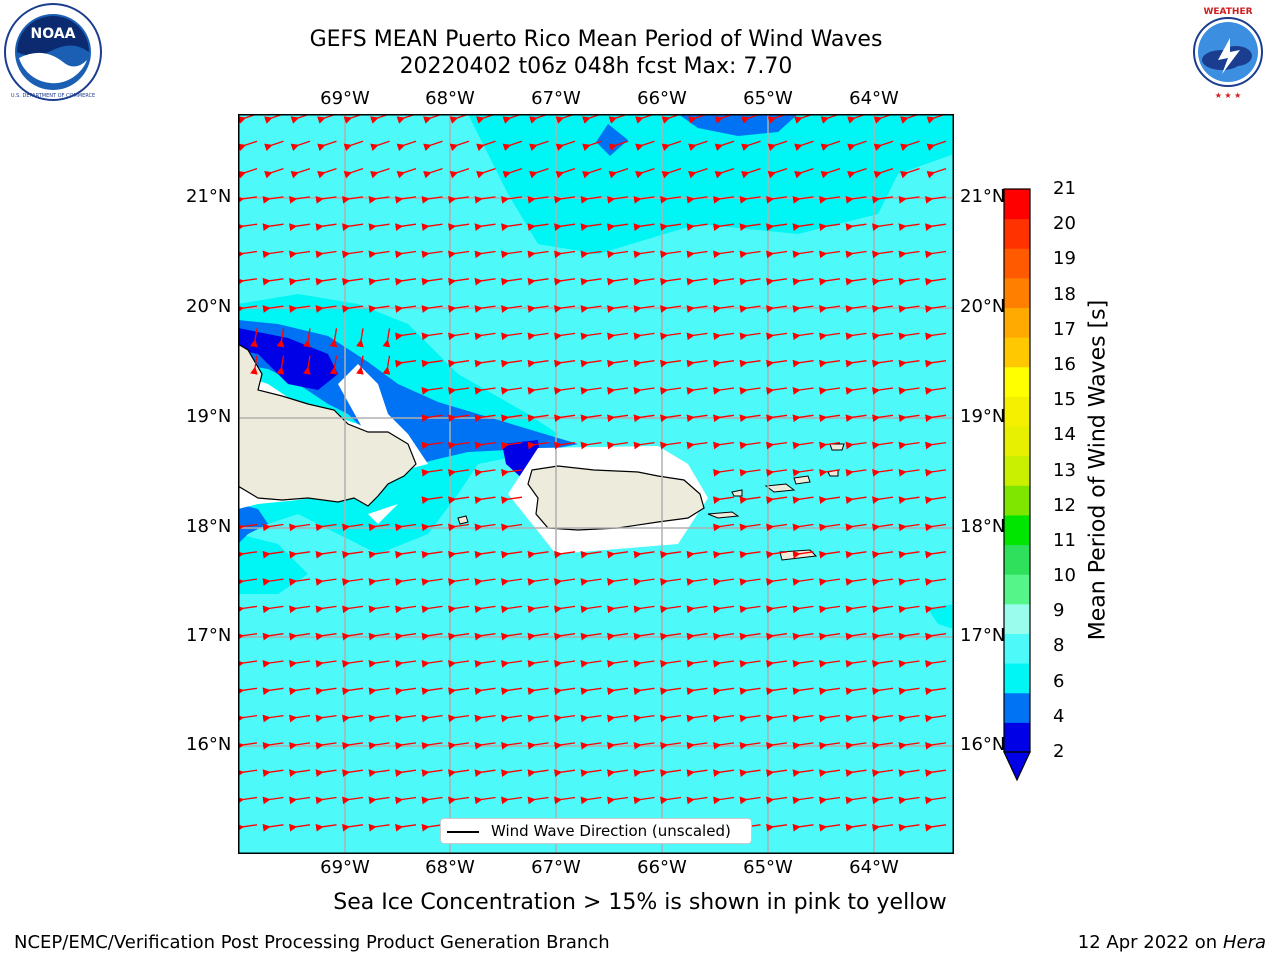 Image resolution: width=1280 pixels, height=960 pixels. What do you see at coordinates (1064, 364) in the screenshot?
I see `colorbar-tick-label: 16` at bounding box center [1064, 364].